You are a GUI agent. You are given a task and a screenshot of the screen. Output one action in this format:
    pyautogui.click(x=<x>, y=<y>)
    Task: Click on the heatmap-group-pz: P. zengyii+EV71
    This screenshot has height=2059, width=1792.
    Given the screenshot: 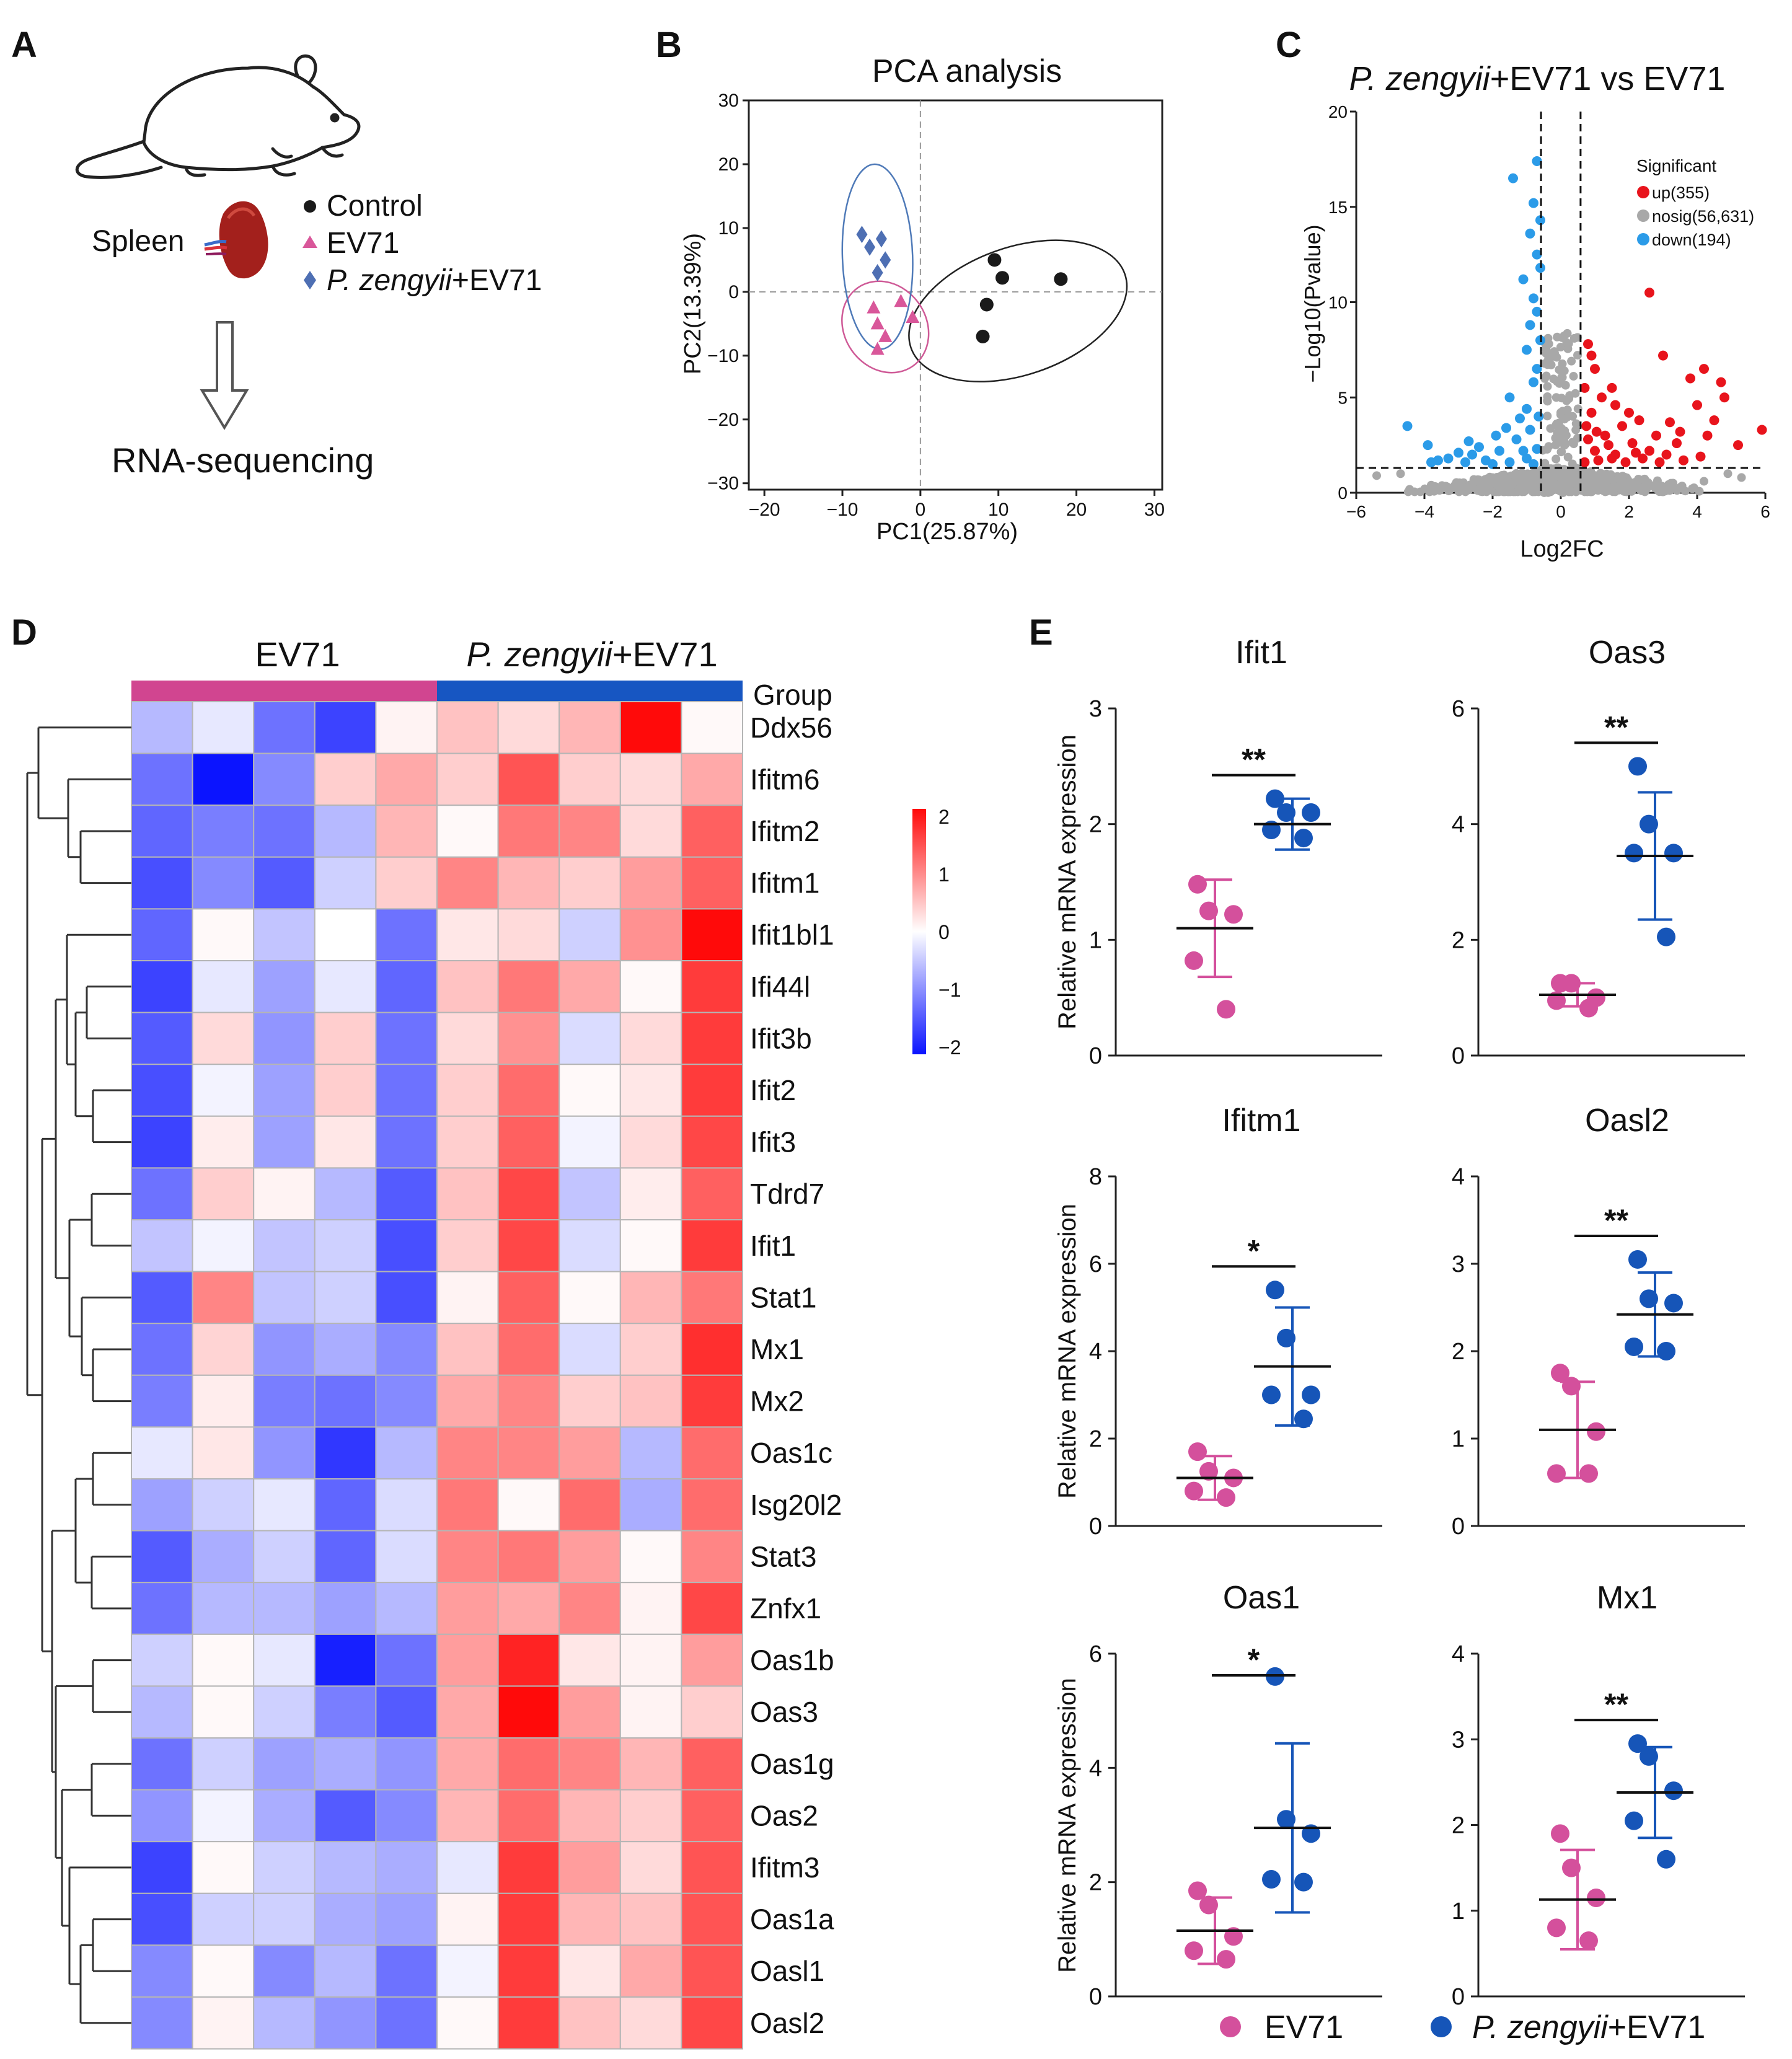 What is the action you would take?
    pyautogui.click(x=591, y=654)
    